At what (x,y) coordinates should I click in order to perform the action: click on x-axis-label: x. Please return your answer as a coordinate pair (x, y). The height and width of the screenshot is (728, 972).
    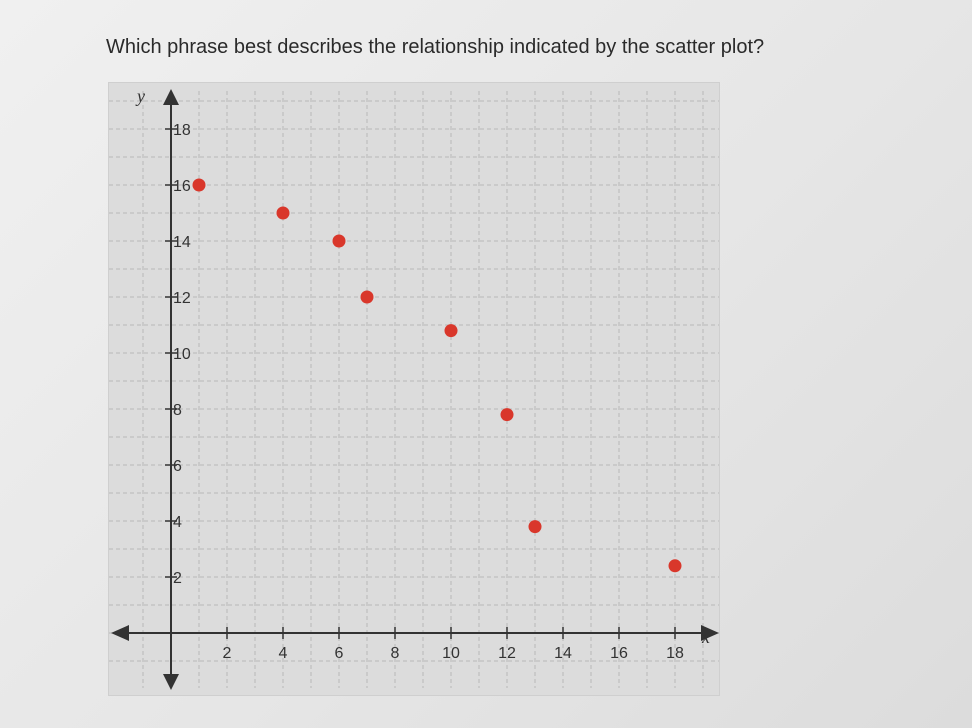
    Looking at the image, I should click on (705, 637).